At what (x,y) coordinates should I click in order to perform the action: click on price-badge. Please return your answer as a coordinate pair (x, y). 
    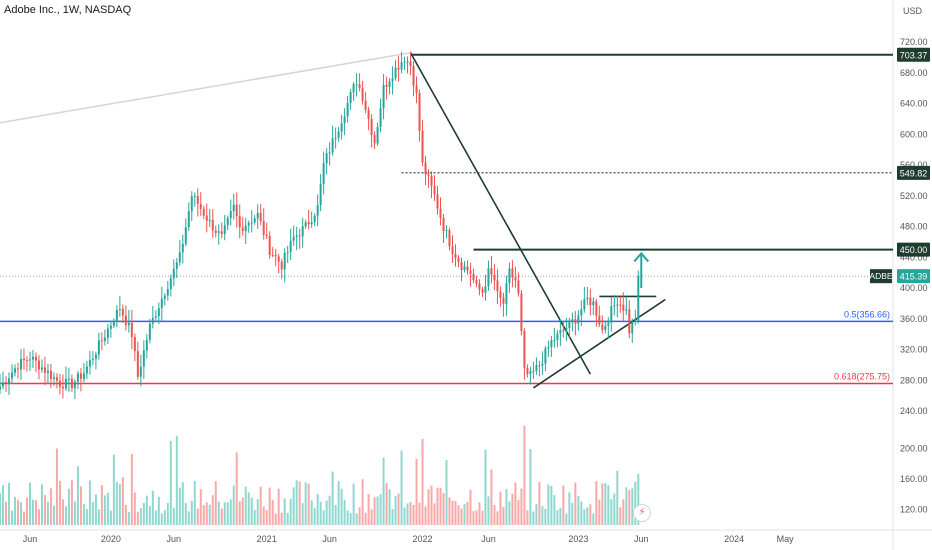
    Looking at the image, I should click on (913, 54).